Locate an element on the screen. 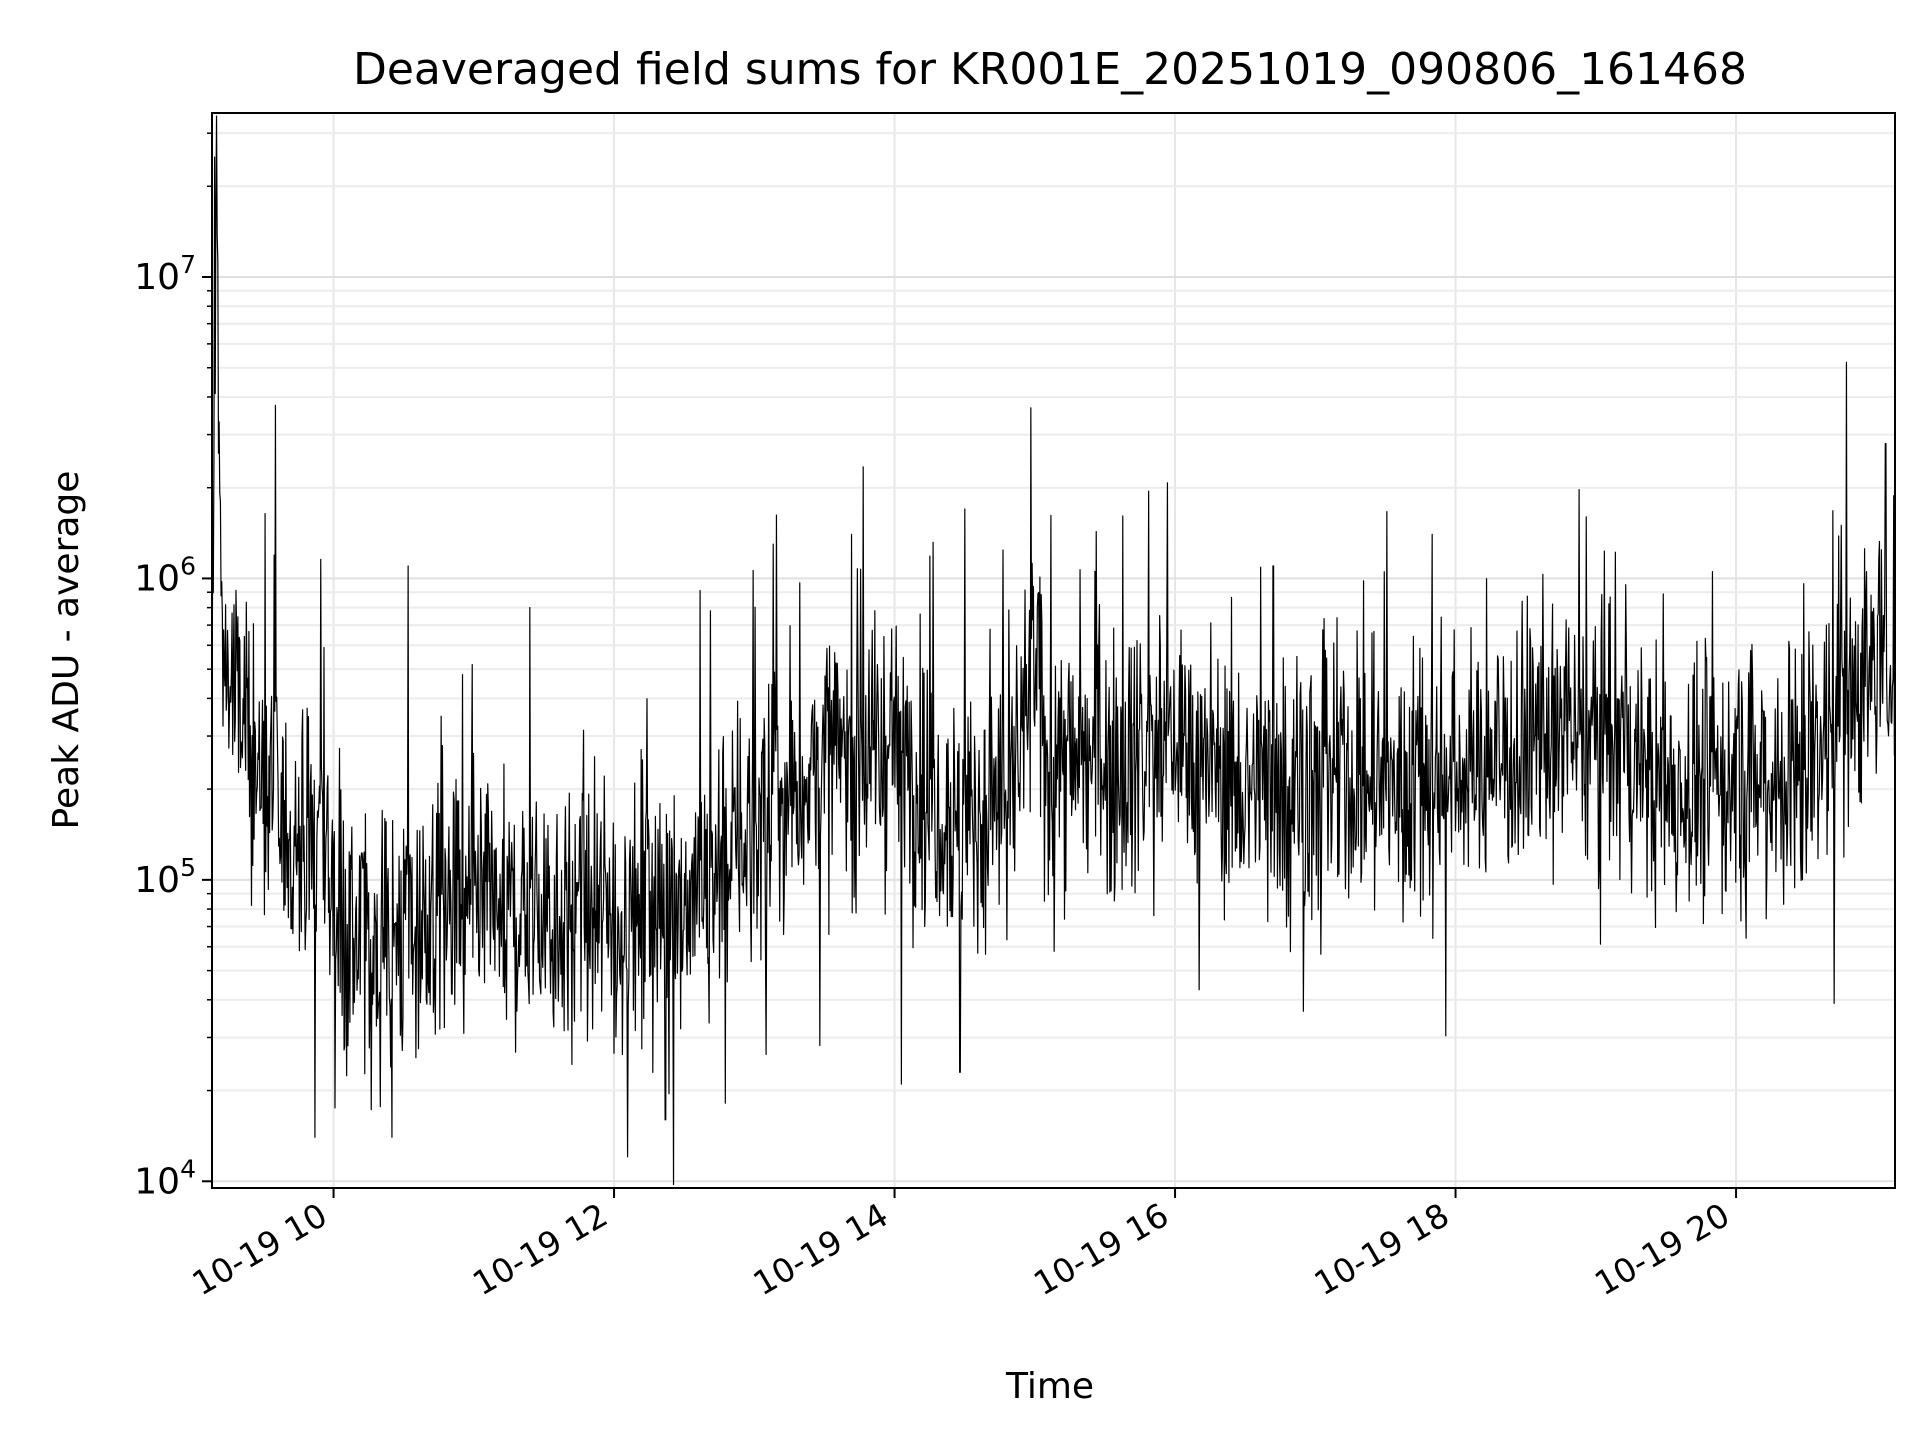 The width and height of the screenshot is (1920, 1444). y-tick-label: 10⁴ is located at coordinates (165, 1178).